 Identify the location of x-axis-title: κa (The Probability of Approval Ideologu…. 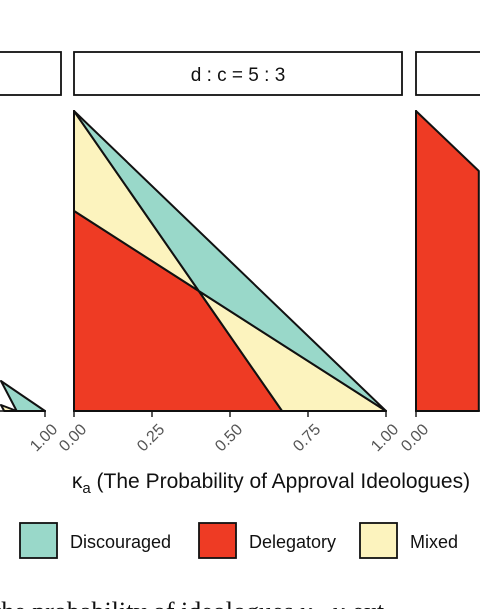
(271, 483).